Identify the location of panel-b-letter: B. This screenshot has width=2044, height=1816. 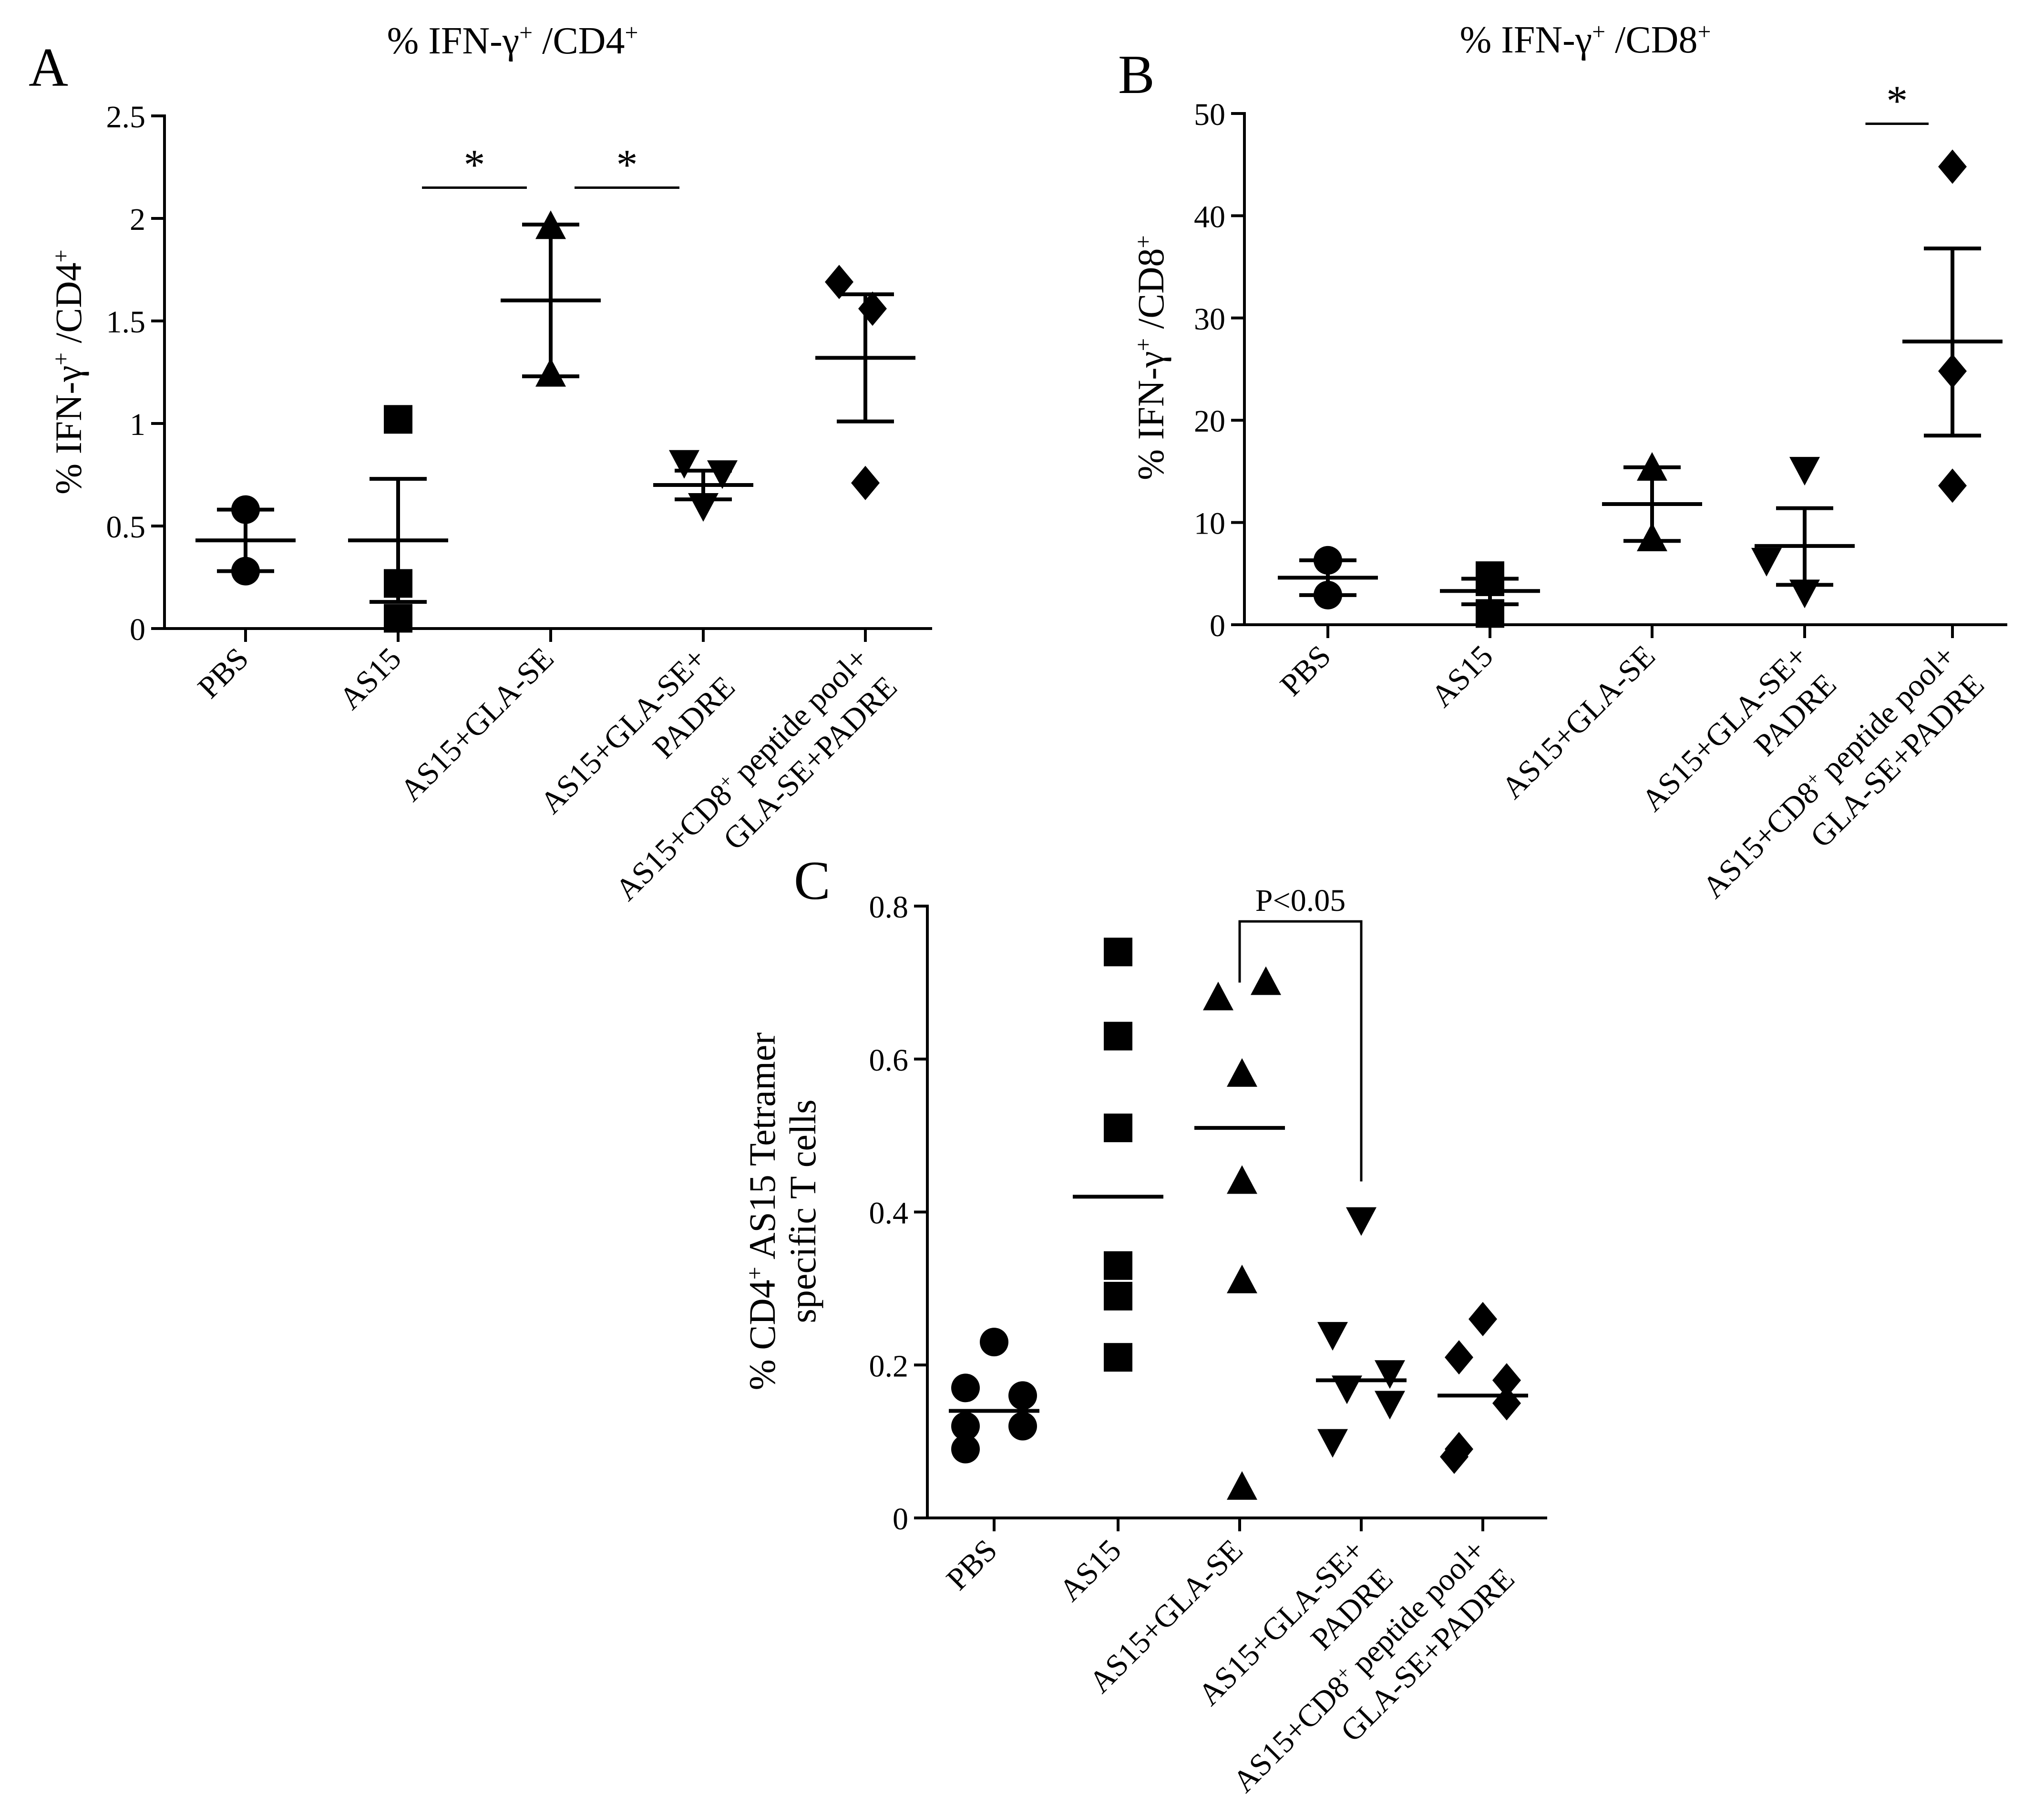
(1136, 74).